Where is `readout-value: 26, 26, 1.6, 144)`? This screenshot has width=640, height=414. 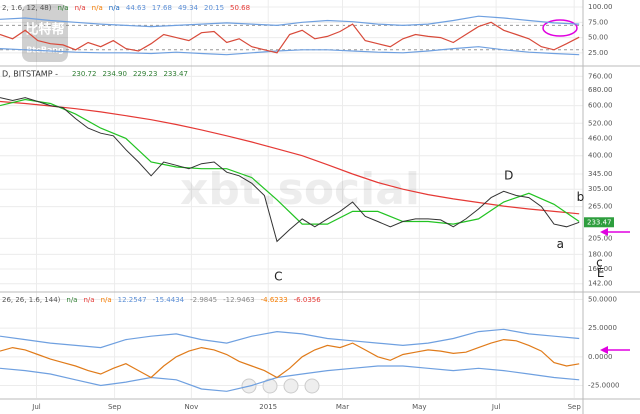
readout-value: 26, 26, 1.6, 144) is located at coordinates (31, 300).